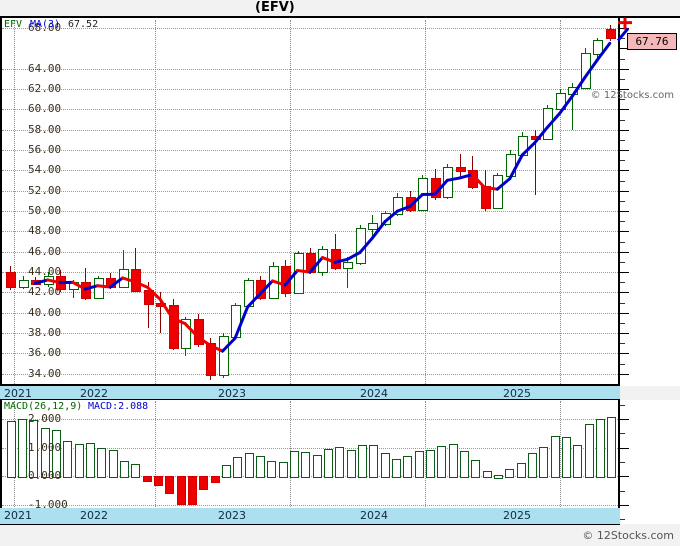 The image size is (680, 546). Describe the element at coordinates (340, 536) in the screenshot. I see `footer` at that location.